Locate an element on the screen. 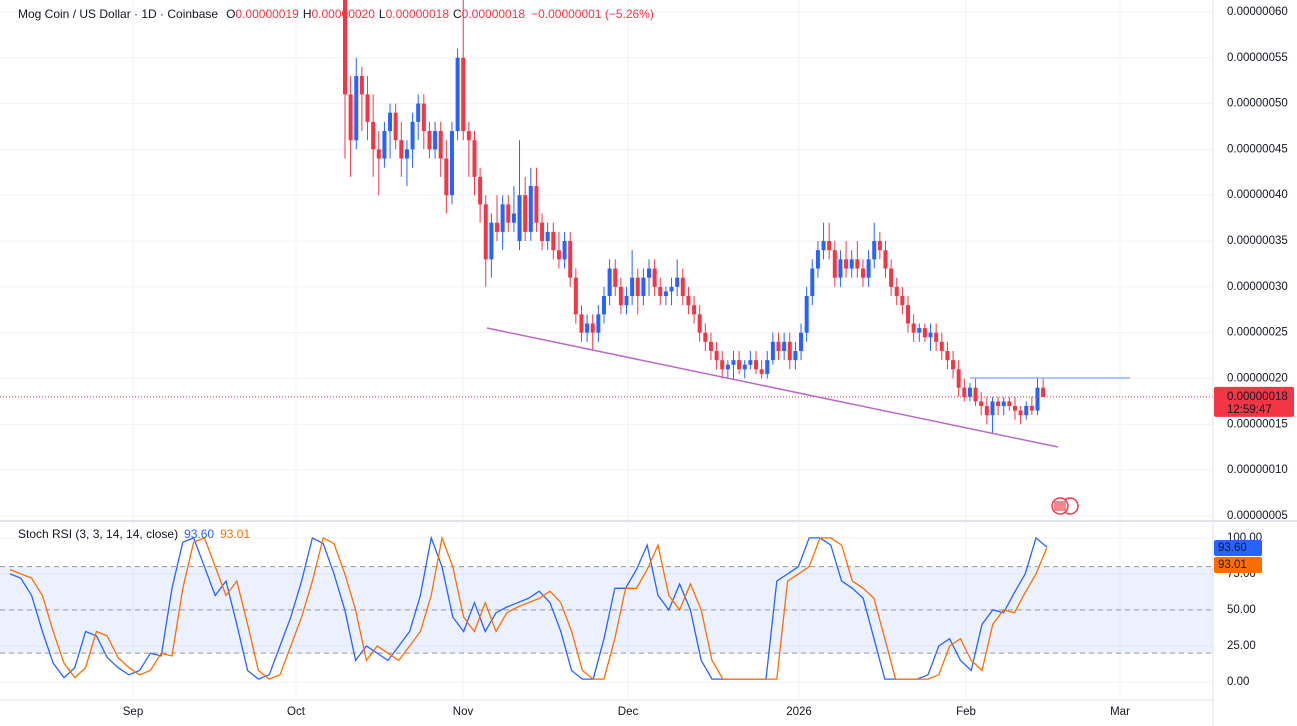  x-tick-label: Dec is located at coordinates (628, 712).